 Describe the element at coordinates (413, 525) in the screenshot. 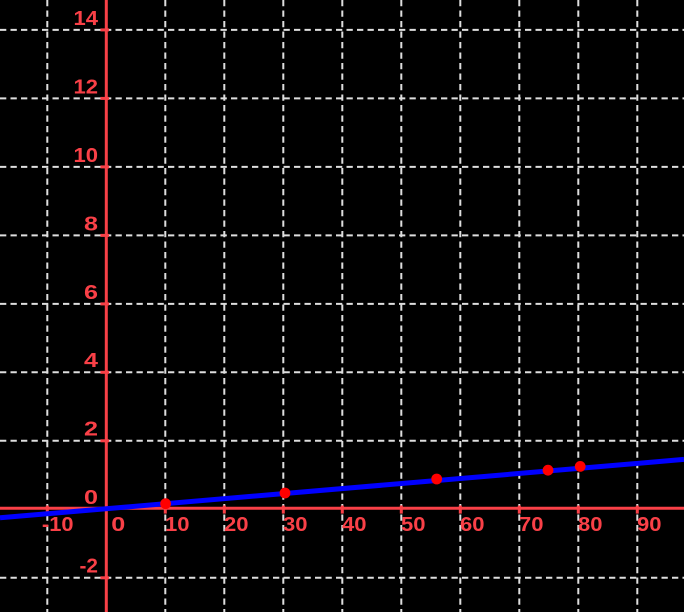

I see `svg-text: 50` at that location.